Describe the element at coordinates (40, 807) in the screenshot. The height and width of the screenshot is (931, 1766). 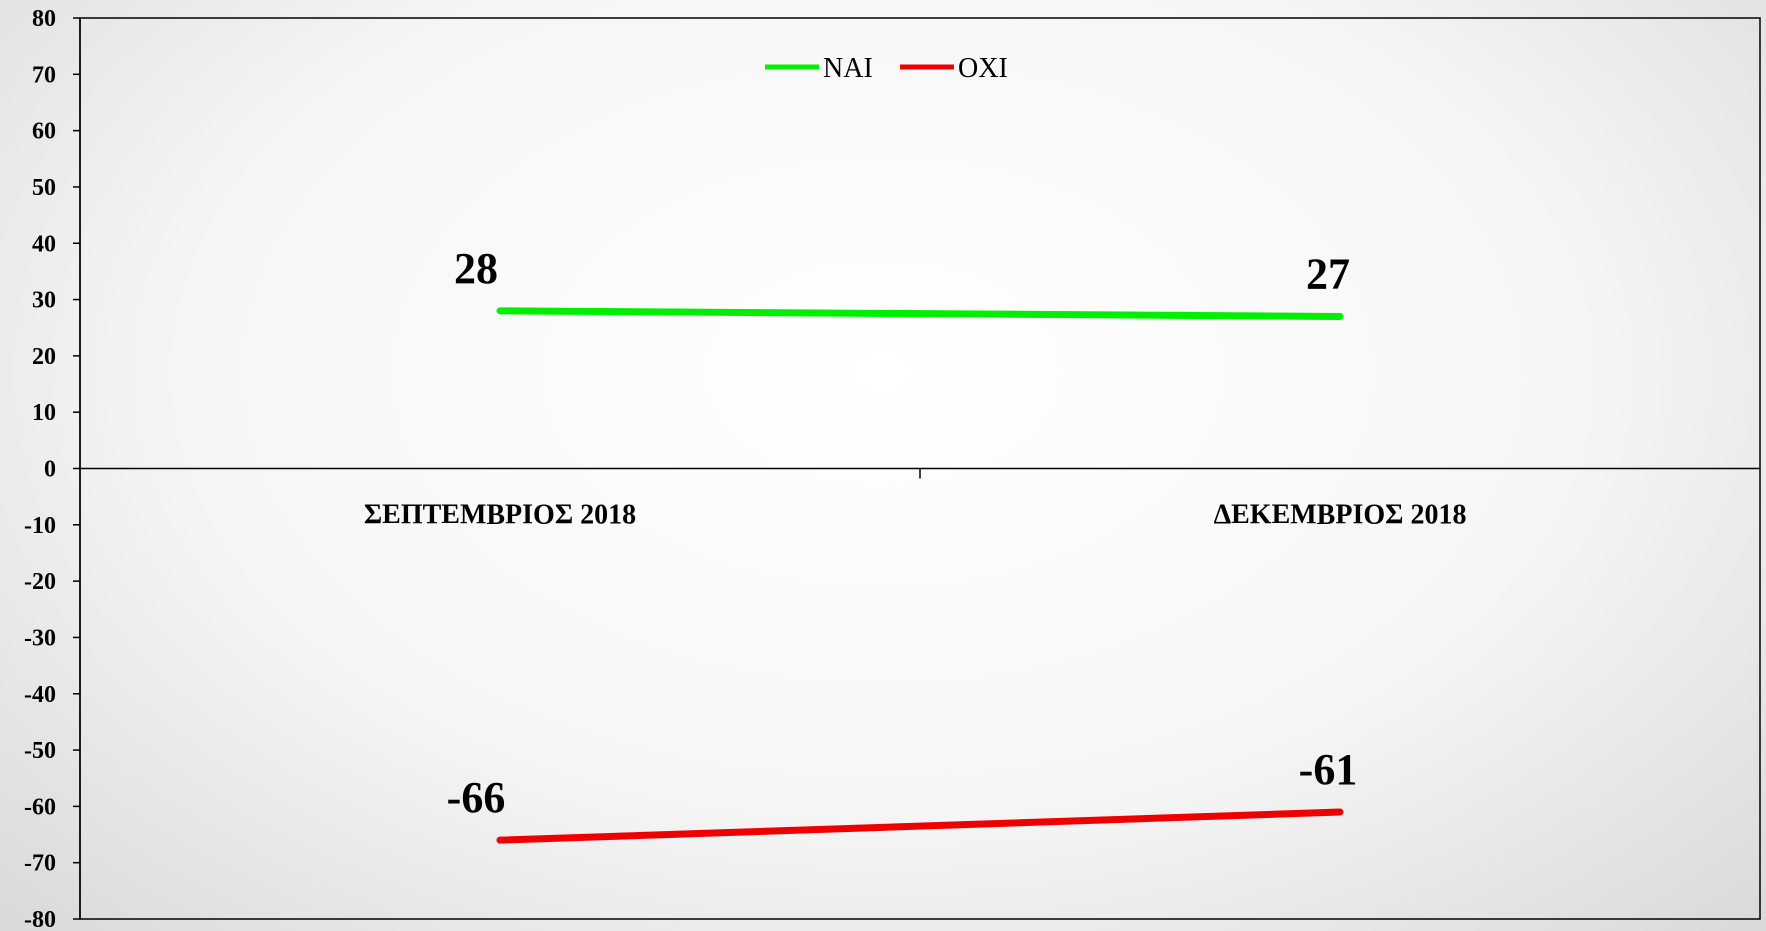
I see `y-tick-label: -60` at that location.